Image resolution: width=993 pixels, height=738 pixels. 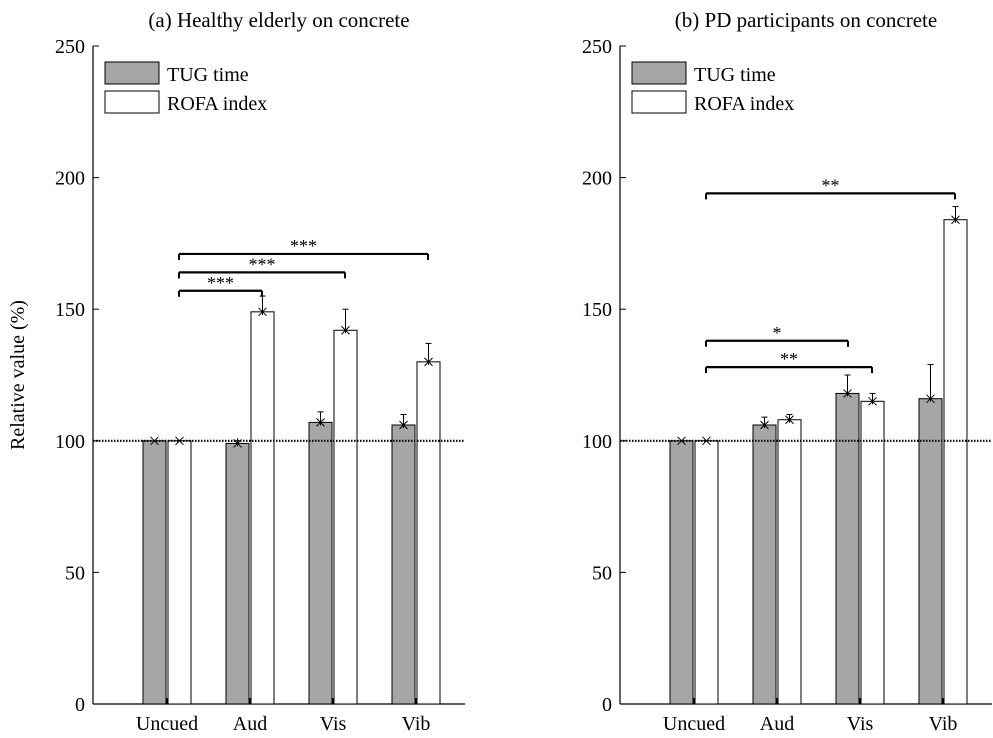 I want to click on significance-bracket: *, so click(x=777, y=335).